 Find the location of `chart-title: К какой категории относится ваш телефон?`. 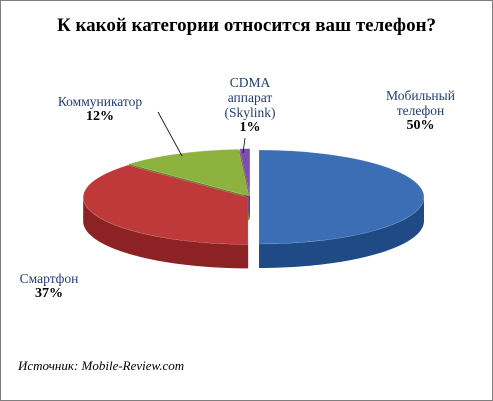

chart-title: К какой категории относится ваш телефон? is located at coordinates (246, 25).